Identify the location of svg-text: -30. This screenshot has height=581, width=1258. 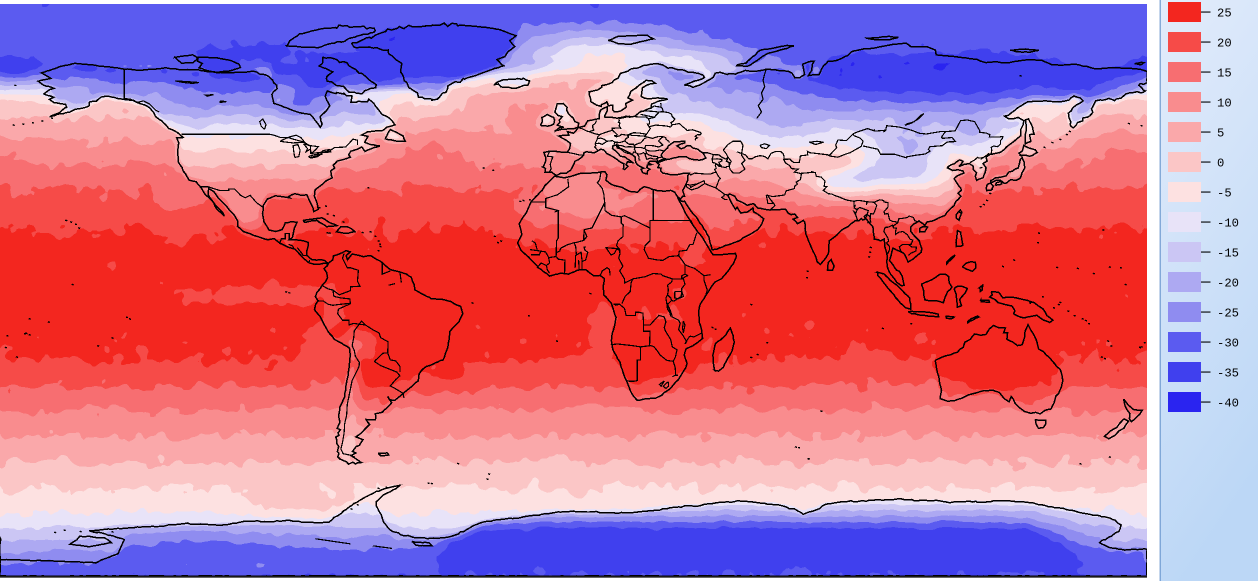
(1228, 344).